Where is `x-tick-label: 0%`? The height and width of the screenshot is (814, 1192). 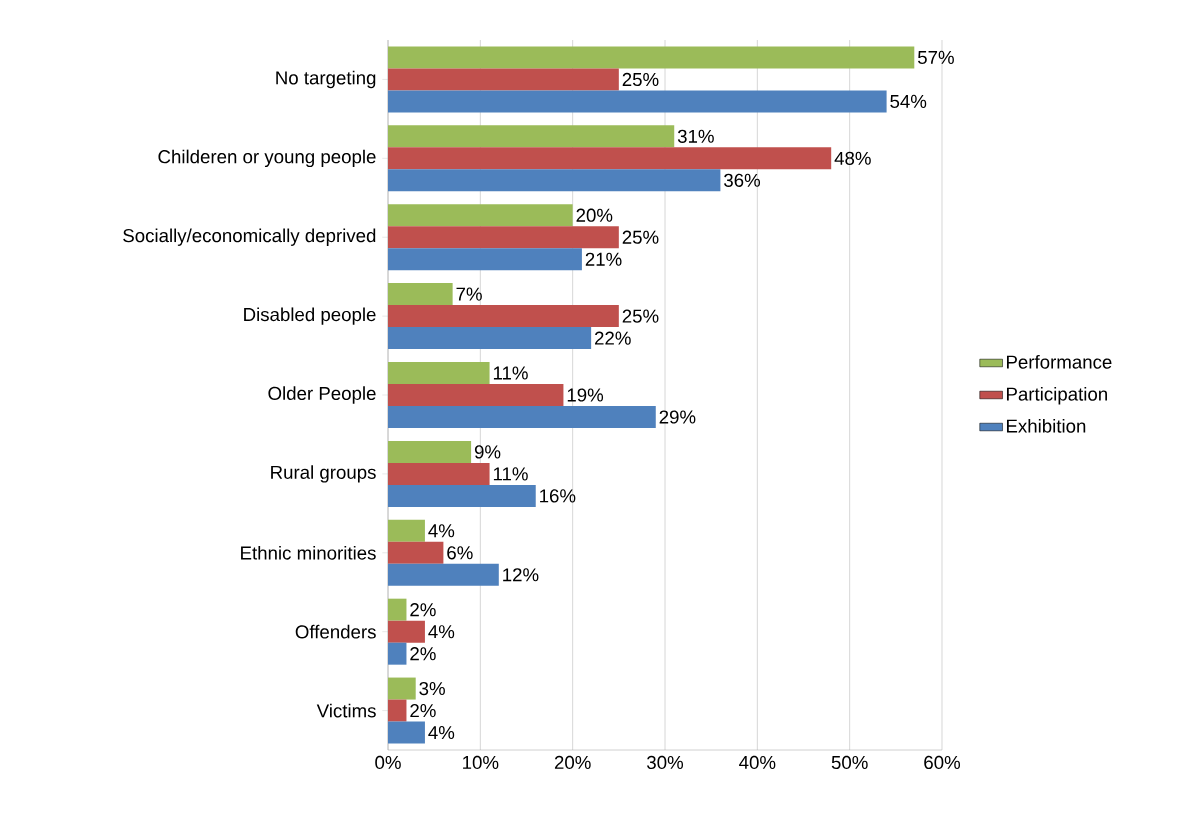
x-tick-label: 0% is located at coordinates (388, 762).